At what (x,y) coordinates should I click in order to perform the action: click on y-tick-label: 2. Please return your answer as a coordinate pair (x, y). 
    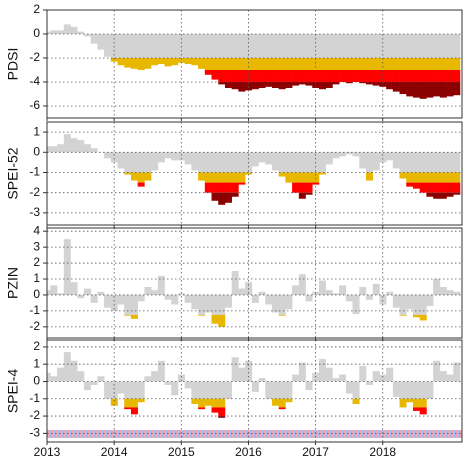
    Looking at the image, I should click on (36, 9).